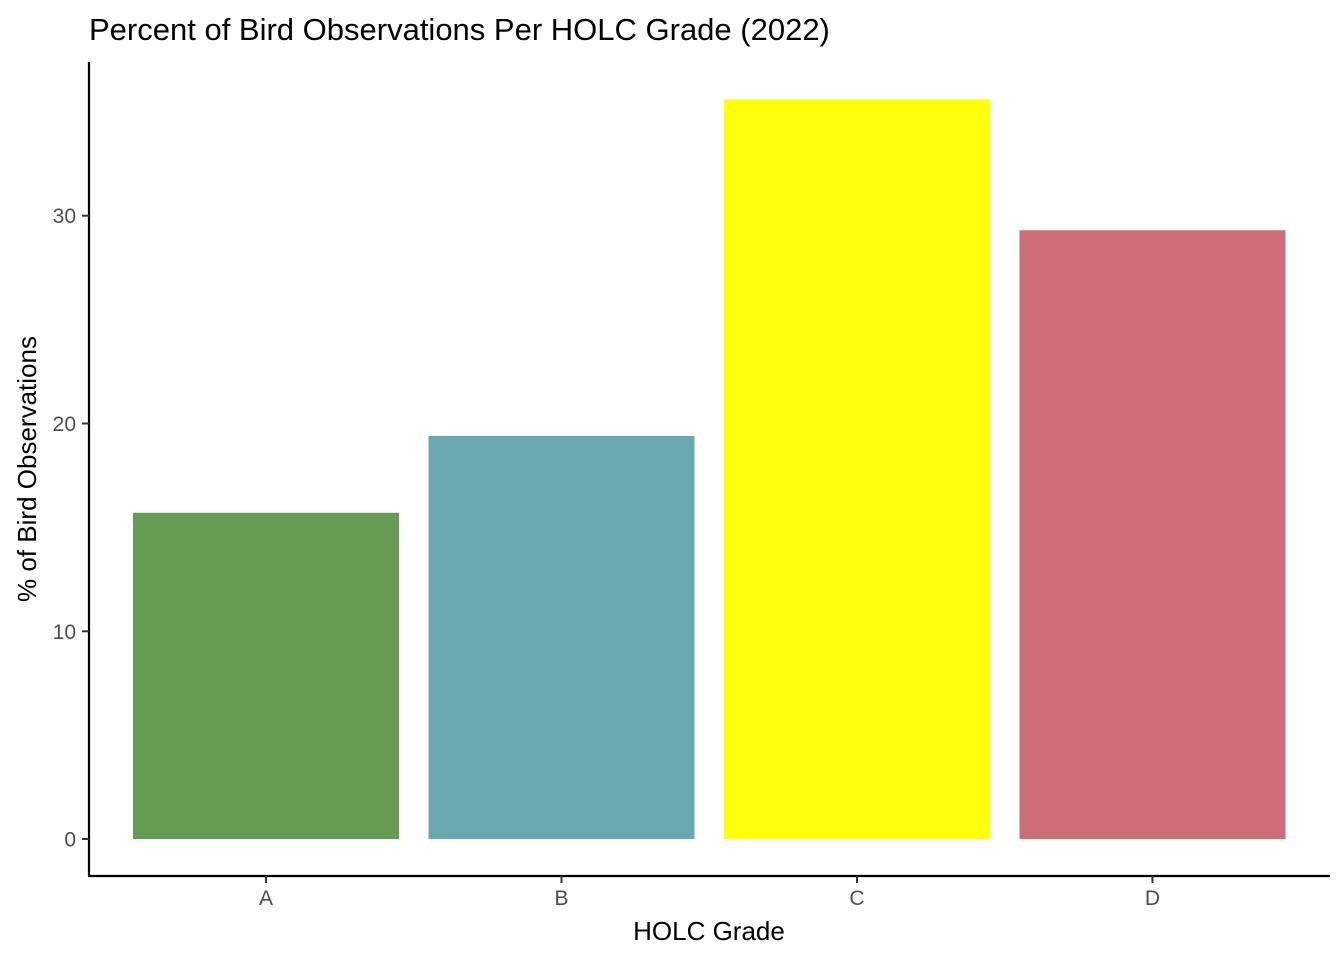 The height and width of the screenshot is (960, 1344). I want to click on x-tick-label: A, so click(266, 898).